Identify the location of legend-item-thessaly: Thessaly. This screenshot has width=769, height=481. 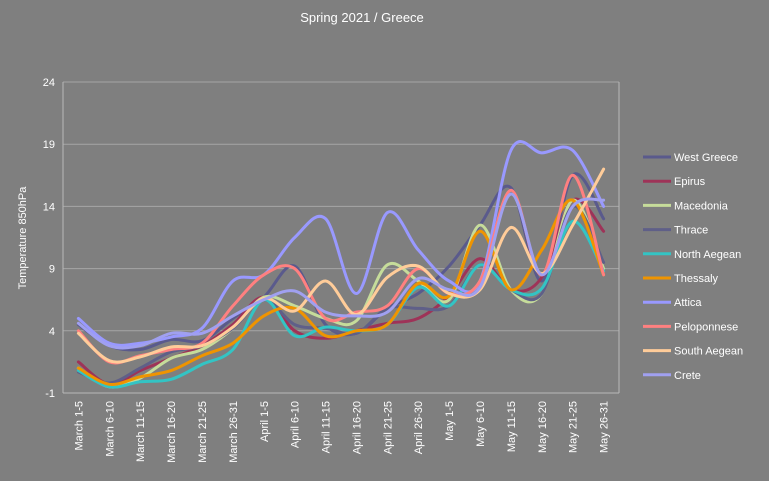
(681, 279).